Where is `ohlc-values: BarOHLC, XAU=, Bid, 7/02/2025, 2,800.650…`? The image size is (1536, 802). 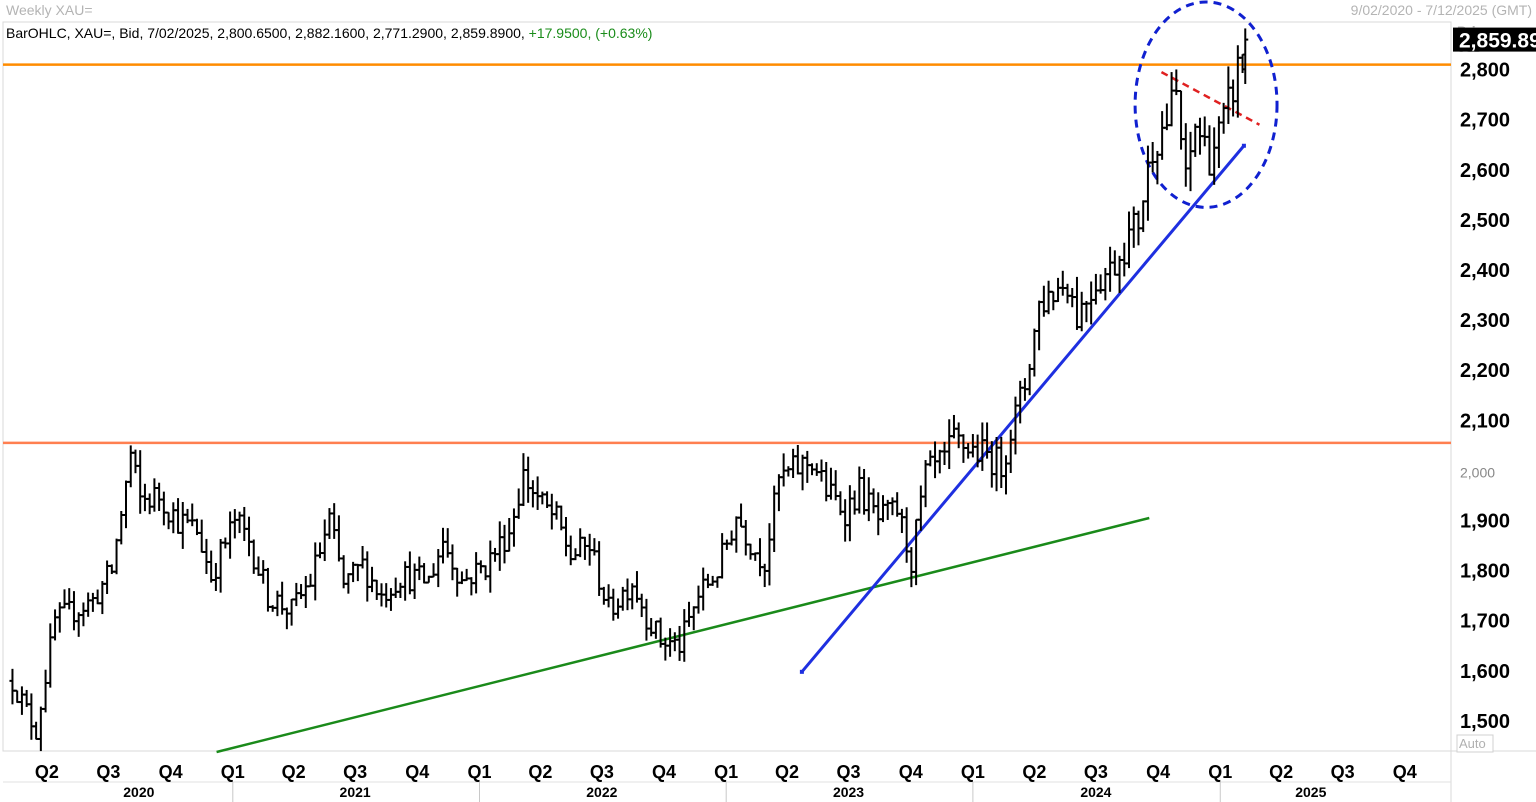 ohlc-values: BarOHLC, XAU=, Bid, 7/02/2025, 2,800.650… is located at coordinates (265, 33).